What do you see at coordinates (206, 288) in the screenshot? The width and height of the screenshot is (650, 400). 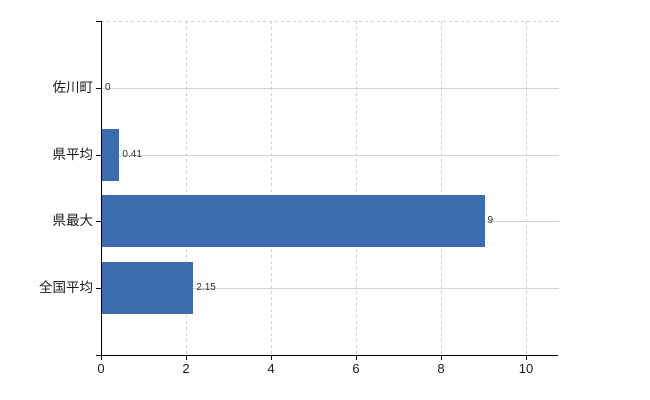 I see `bar-value-label: 2.15` at bounding box center [206, 288].